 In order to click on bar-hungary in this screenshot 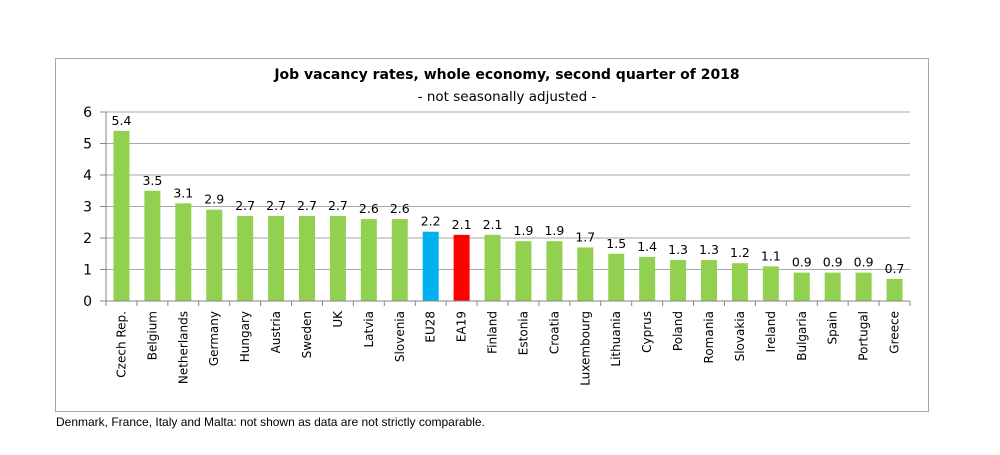, I will do `click(245, 258)`.